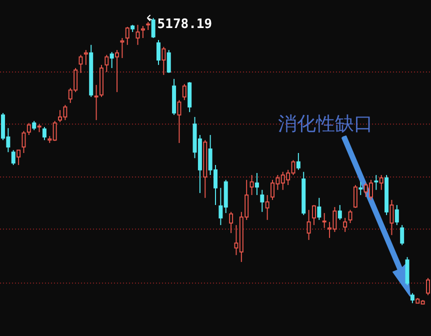 The image size is (431, 336). What do you see at coordinates (325, 124) in the screenshot?
I see `annotation: 消化性缺口` at bounding box center [325, 124].